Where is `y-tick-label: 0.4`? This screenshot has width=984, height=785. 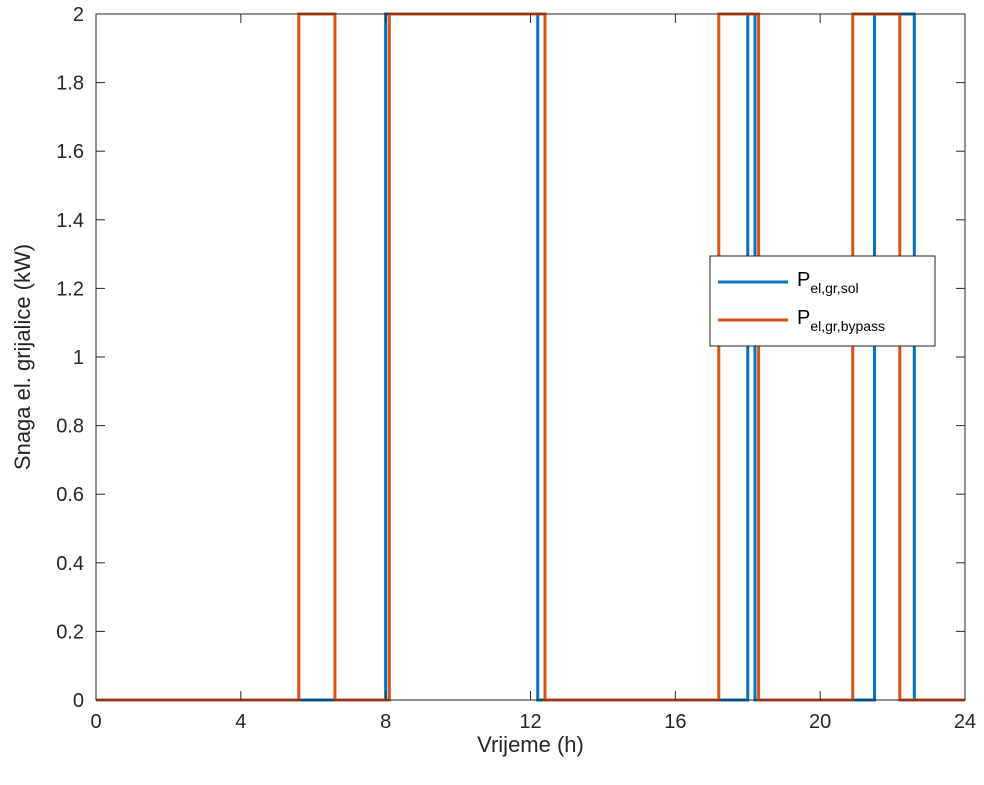
y-tick-label: 0.4 is located at coordinates (70, 564).